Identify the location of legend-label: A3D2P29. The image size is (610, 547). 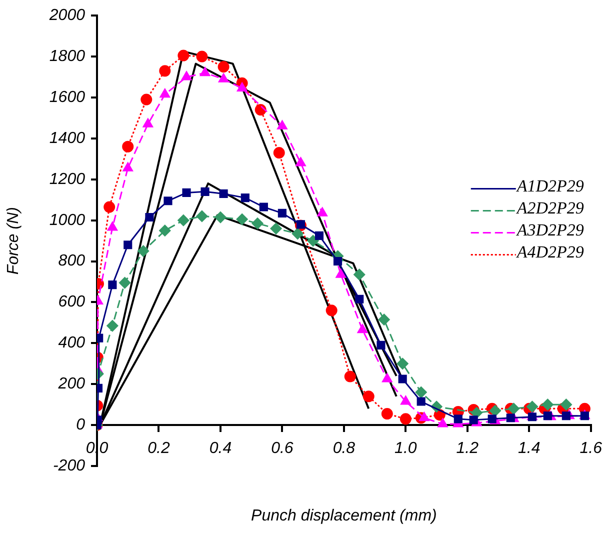
(550, 230).